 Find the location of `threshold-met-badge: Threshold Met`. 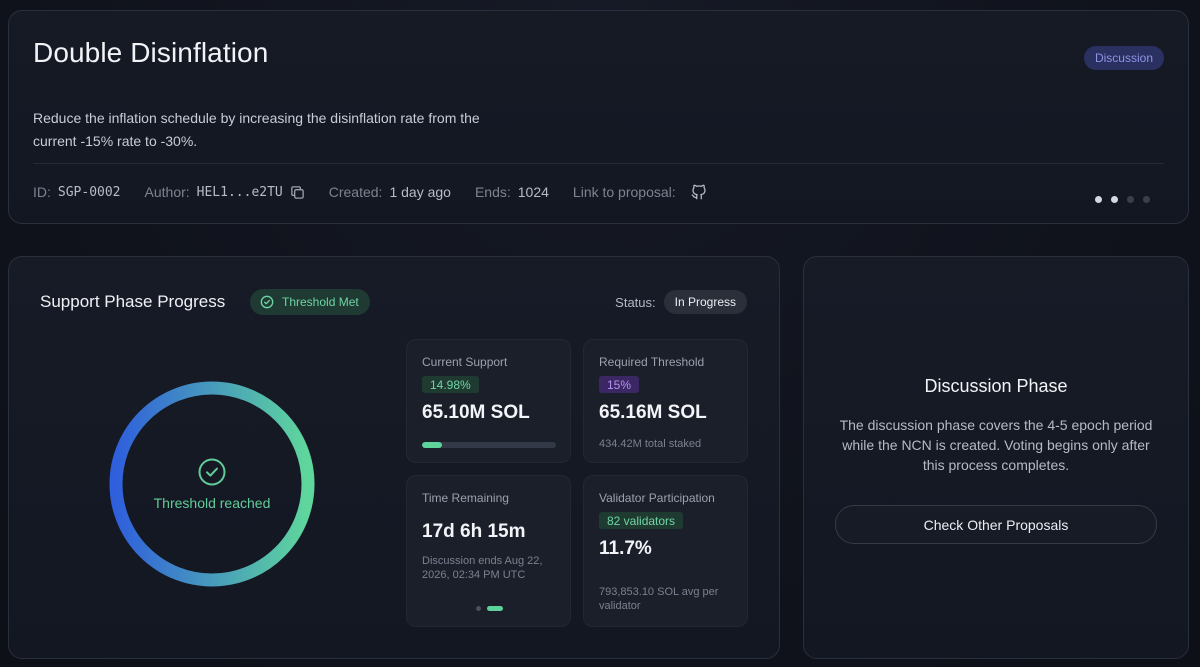

threshold-met-badge: Threshold Met is located at coordinates (310, 302).